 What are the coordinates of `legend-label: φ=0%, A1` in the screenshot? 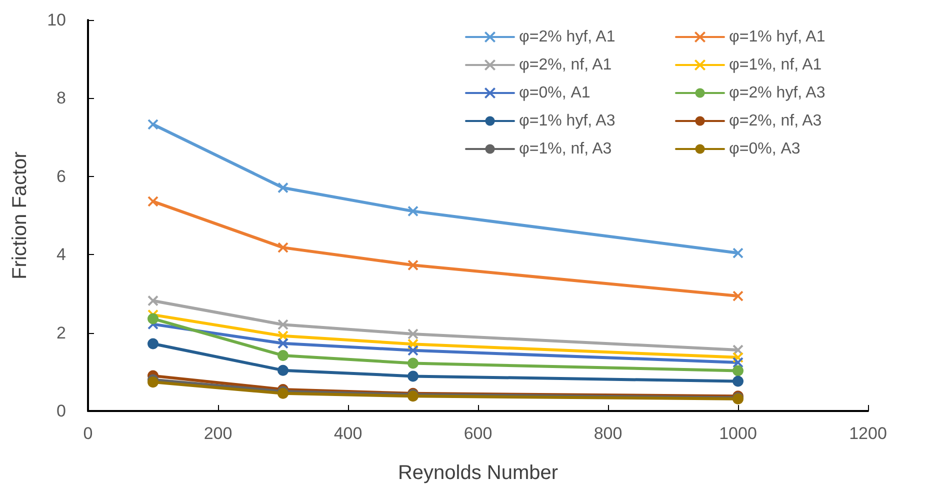 It's located at (554, 93).